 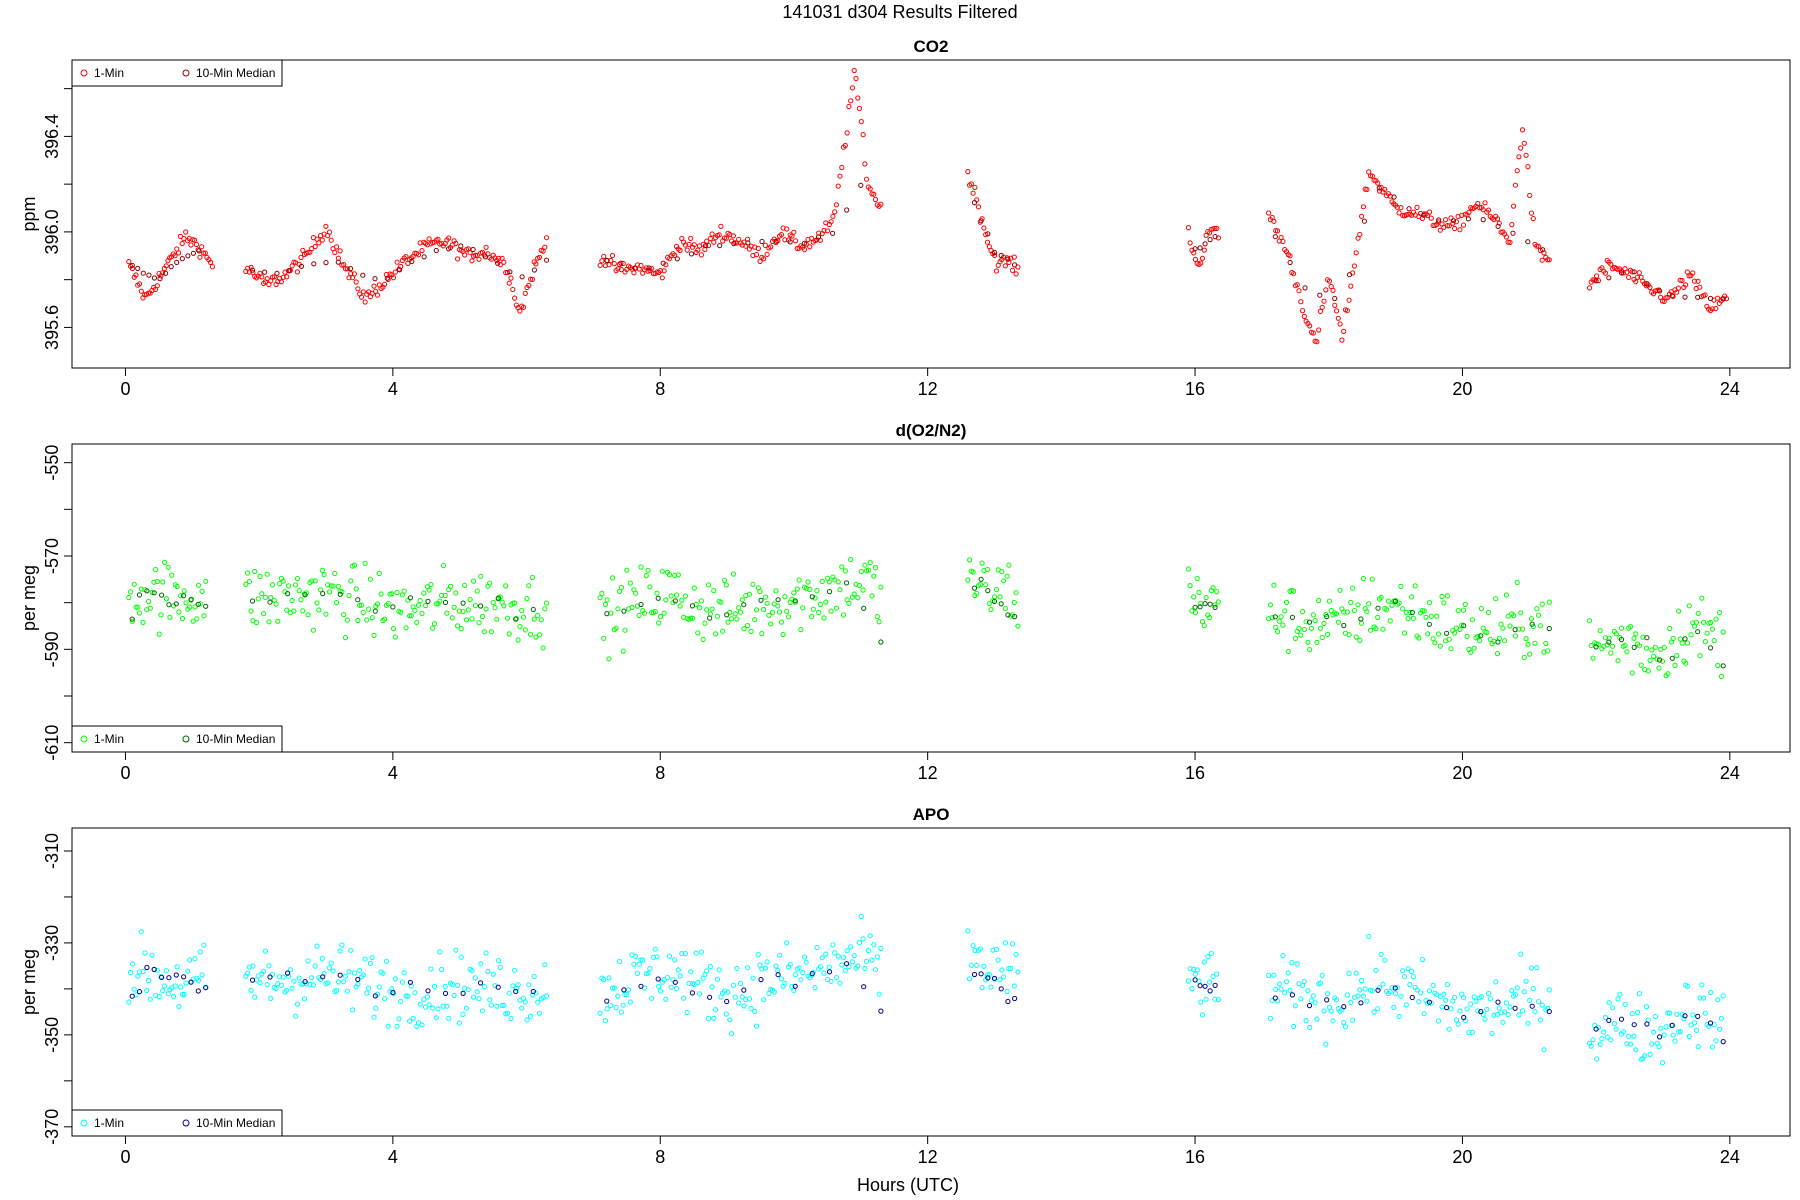 What do you see at coordinates (899, 12) in the screenshot?
I see `figure-title: 141031 d304 Results Filtered` at bounding box center [899, 12].